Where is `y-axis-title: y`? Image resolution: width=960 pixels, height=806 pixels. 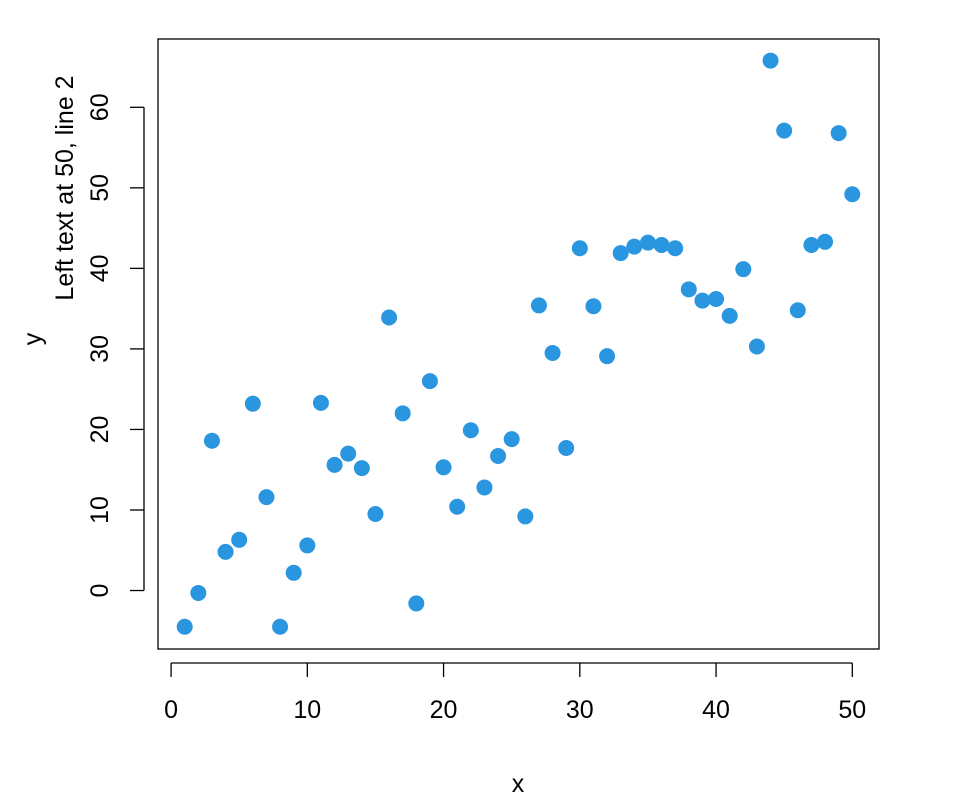
y-axis-title: y is located at coordinates (33, 338).